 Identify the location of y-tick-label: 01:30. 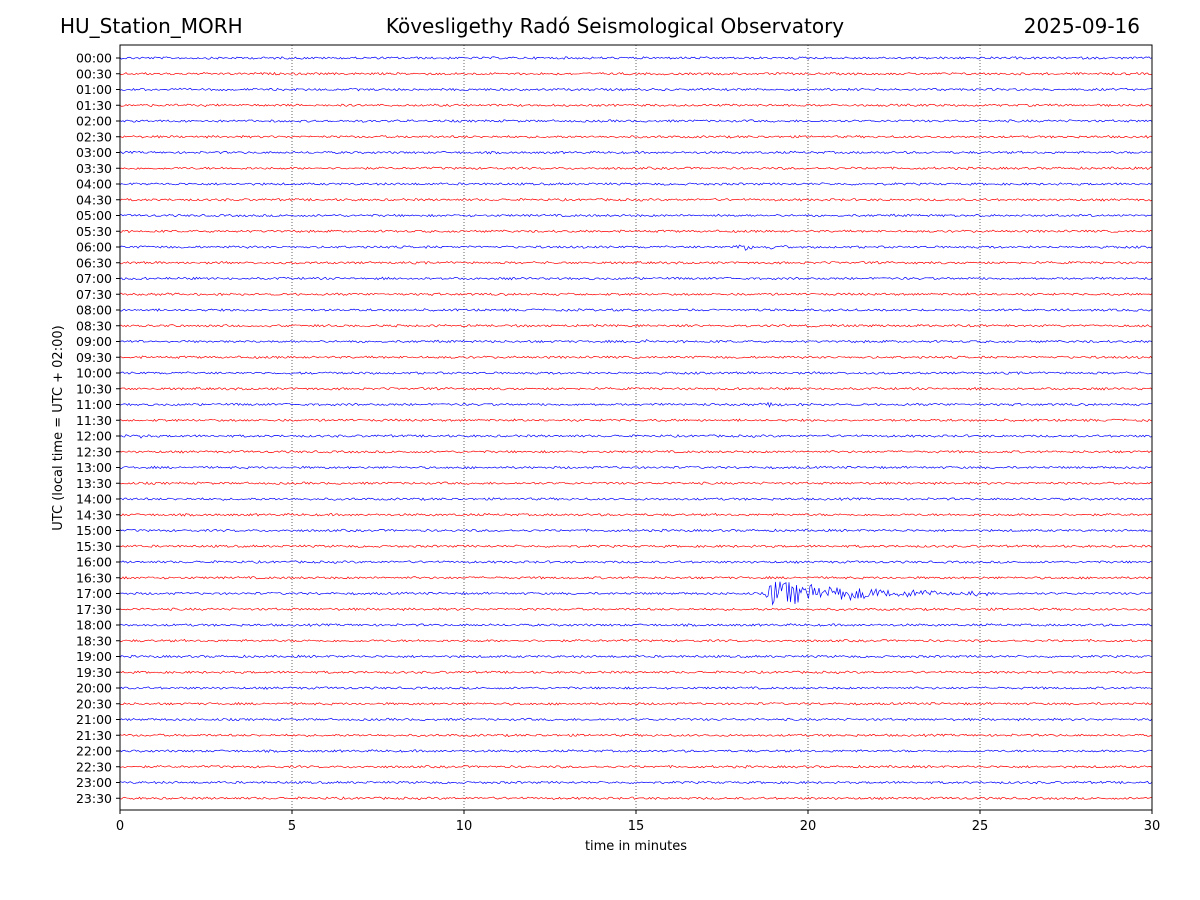
(94, 105).